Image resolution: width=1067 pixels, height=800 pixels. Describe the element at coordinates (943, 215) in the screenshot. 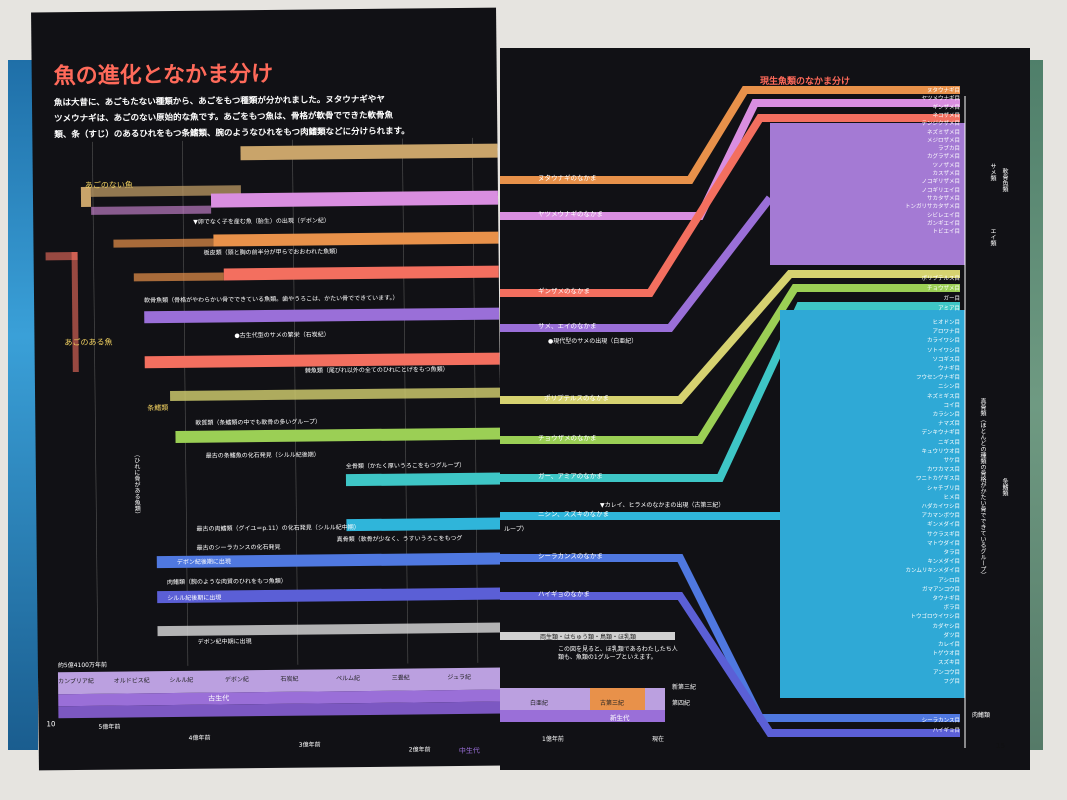

I see `order-label: シビレエイ目` at that location.